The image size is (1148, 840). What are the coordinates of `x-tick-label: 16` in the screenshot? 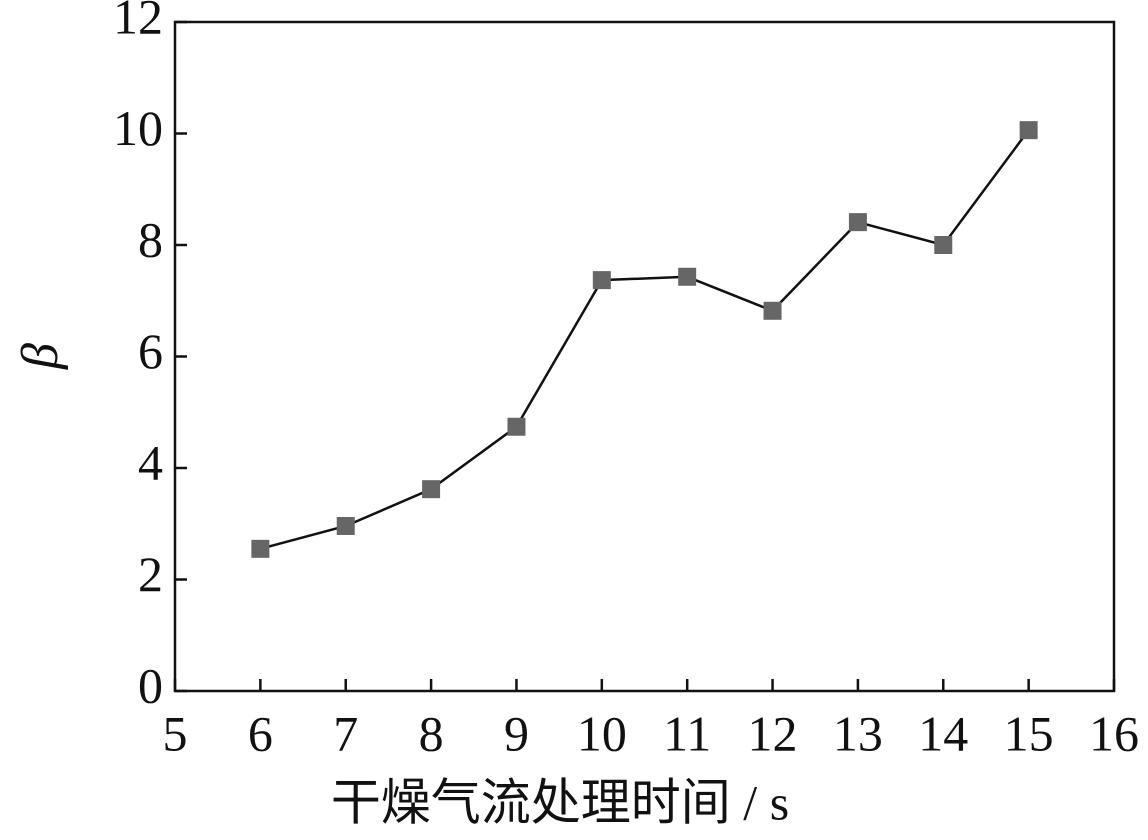 It's located at (1114, 733).